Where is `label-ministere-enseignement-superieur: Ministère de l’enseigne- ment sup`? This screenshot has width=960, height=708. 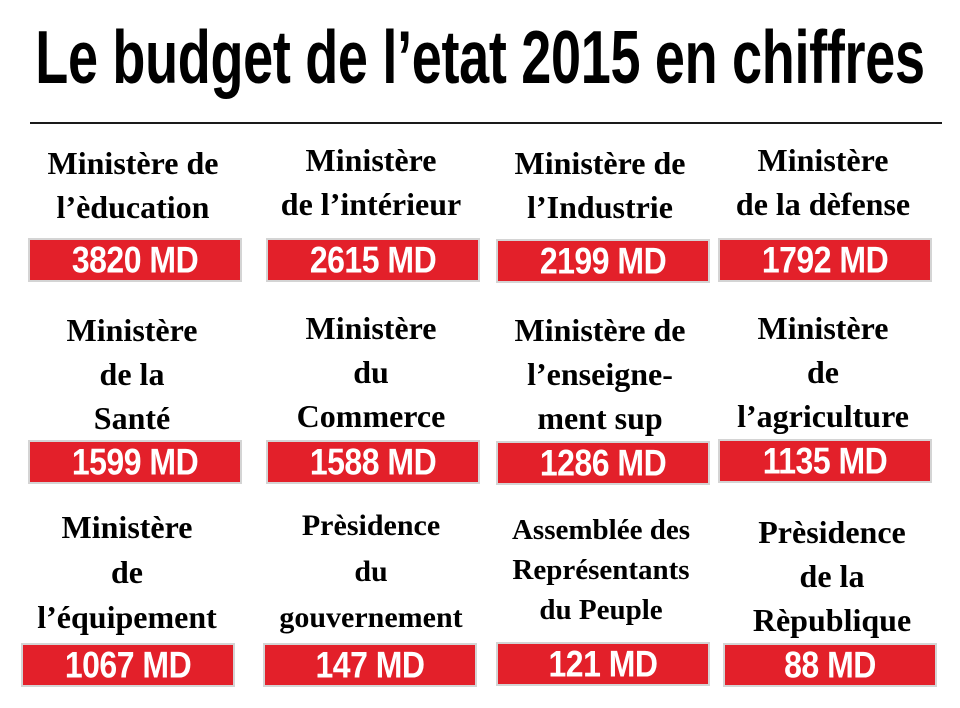
label-ministere-enseignement-superieur: Ministère de l’enseigne- ment sup is located at coordinates (600, 374).